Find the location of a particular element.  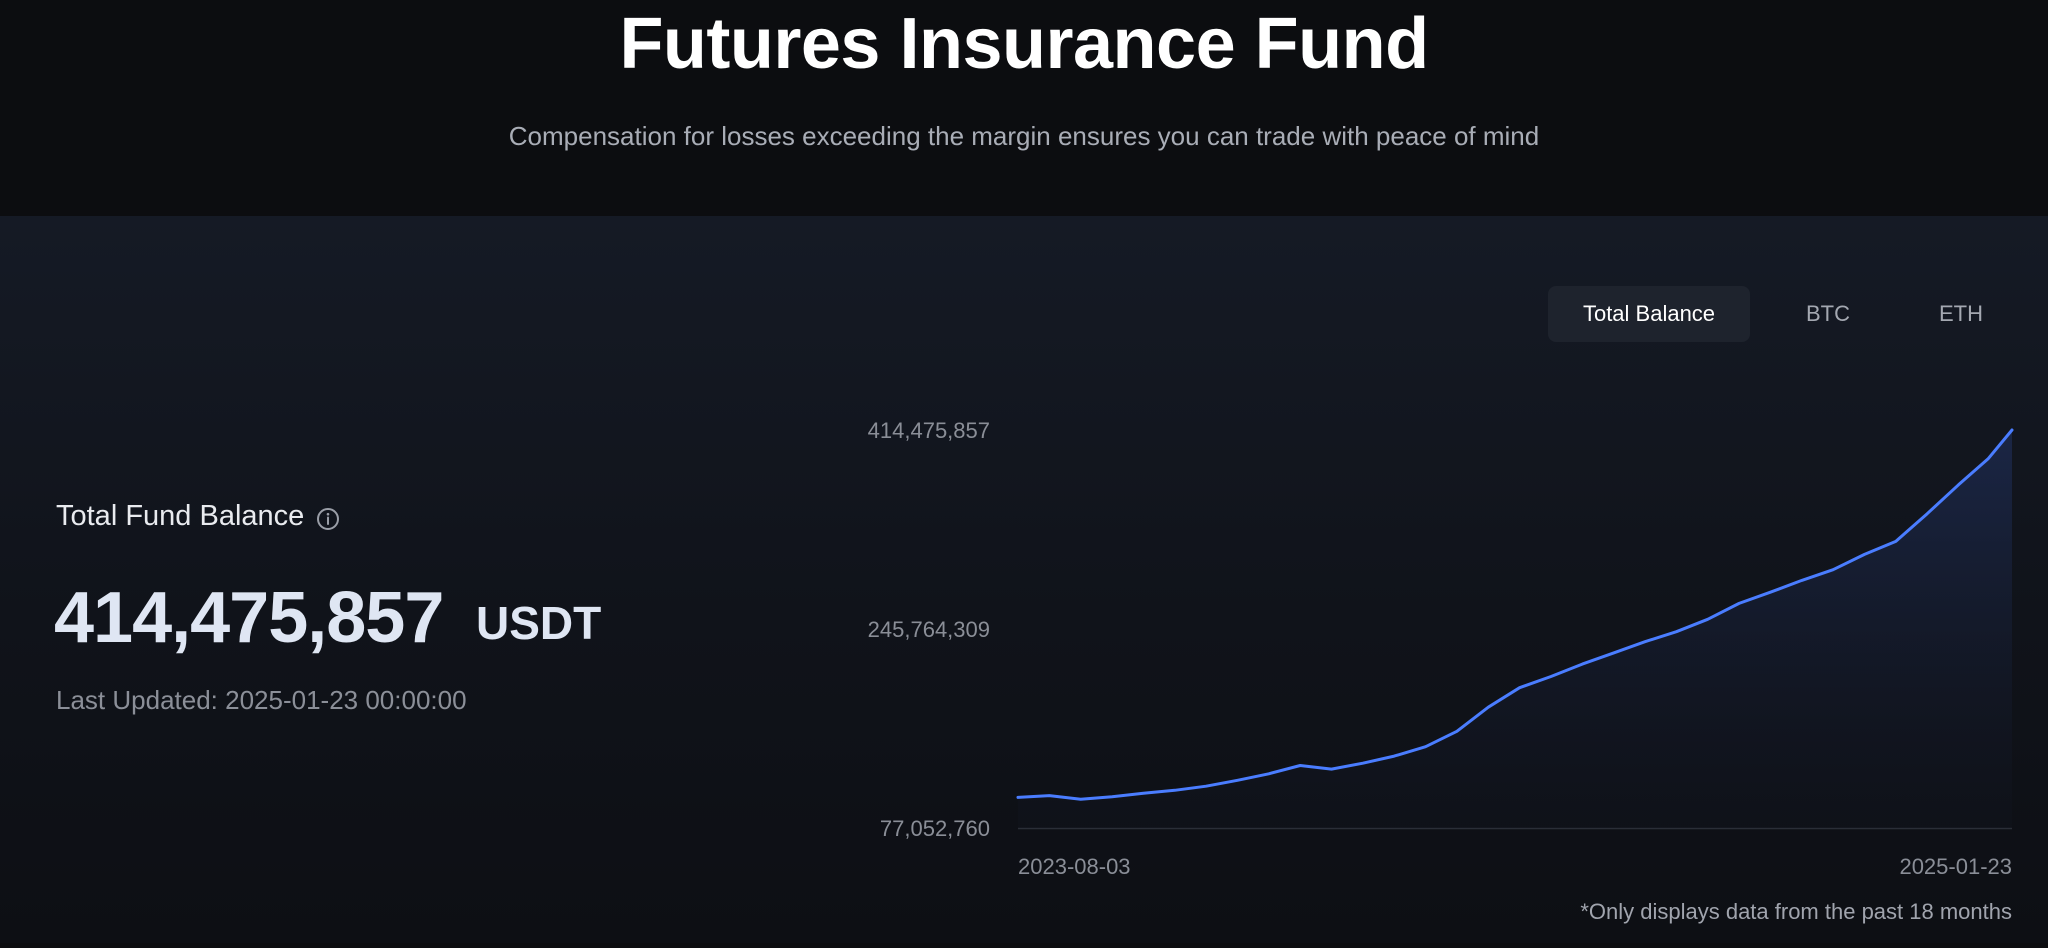

y-tick-label: 245,764,309 is located at coordinates (929, 629).